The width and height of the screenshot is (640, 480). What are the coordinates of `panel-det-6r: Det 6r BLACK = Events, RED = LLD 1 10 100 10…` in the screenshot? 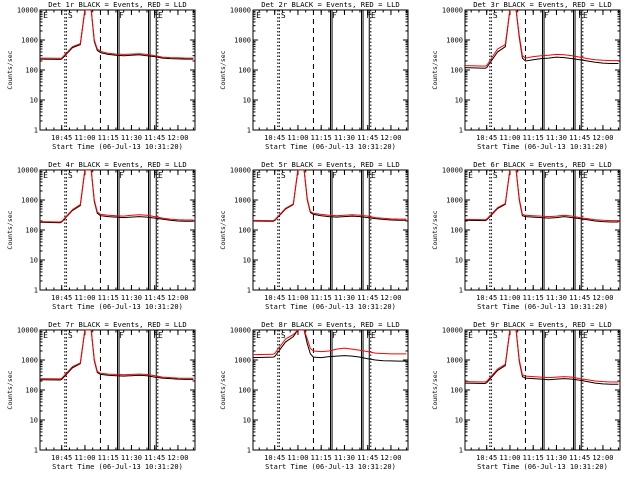 It's located at (526, 235).